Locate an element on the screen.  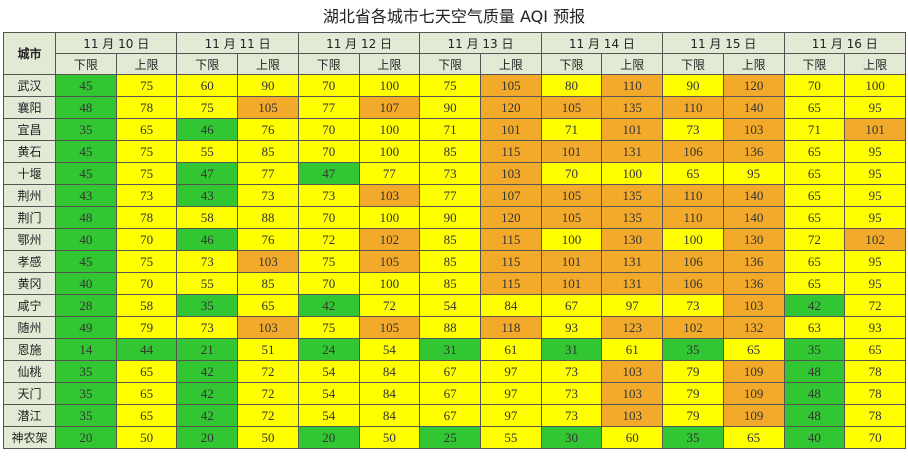
bound-header: 上限 is located at coordinates (510, 64).